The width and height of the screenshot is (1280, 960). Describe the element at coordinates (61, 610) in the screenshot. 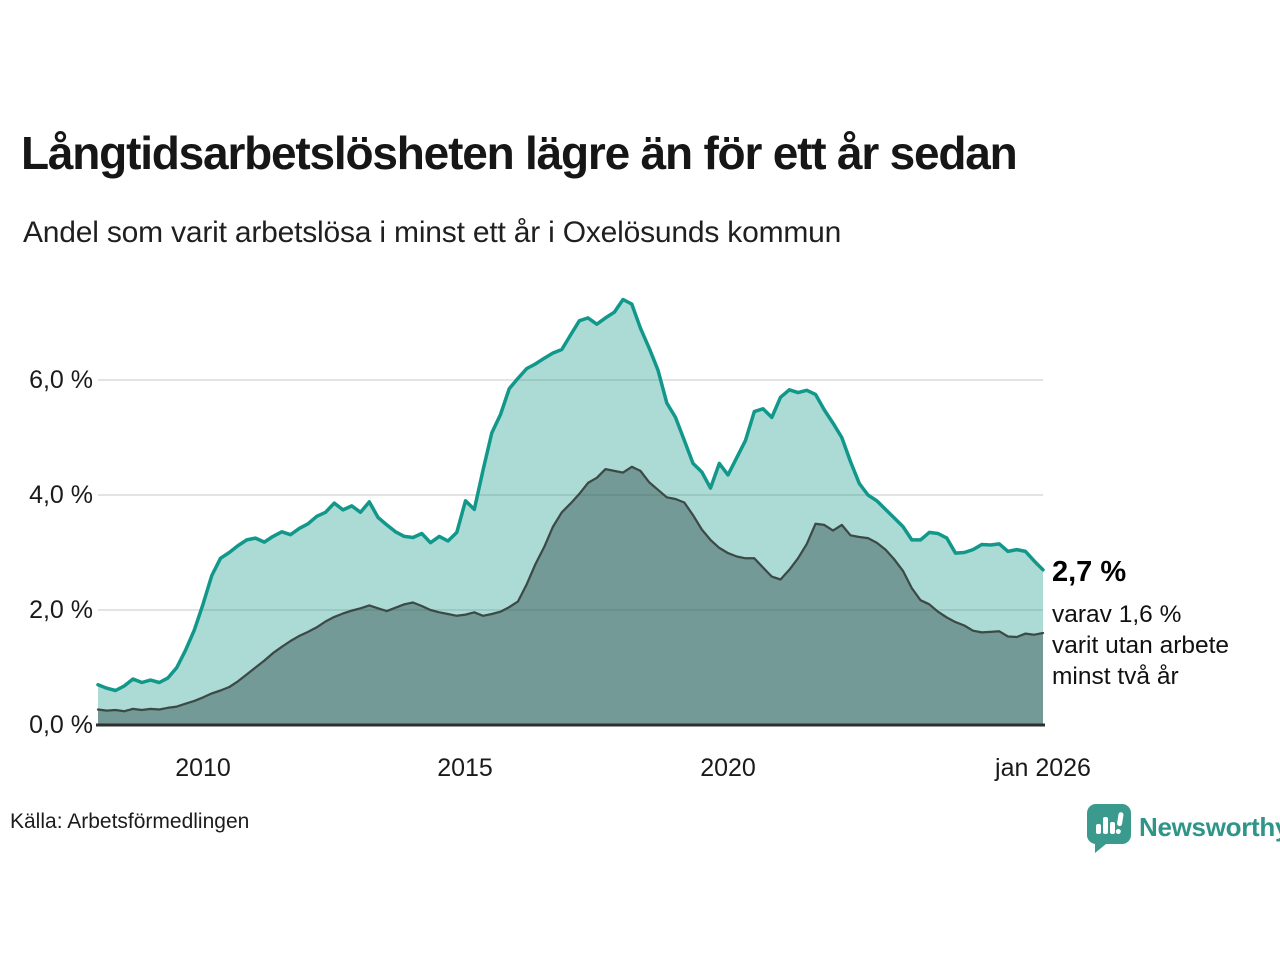

I see `y-axis-tick-label: 2,0 %` at that location.